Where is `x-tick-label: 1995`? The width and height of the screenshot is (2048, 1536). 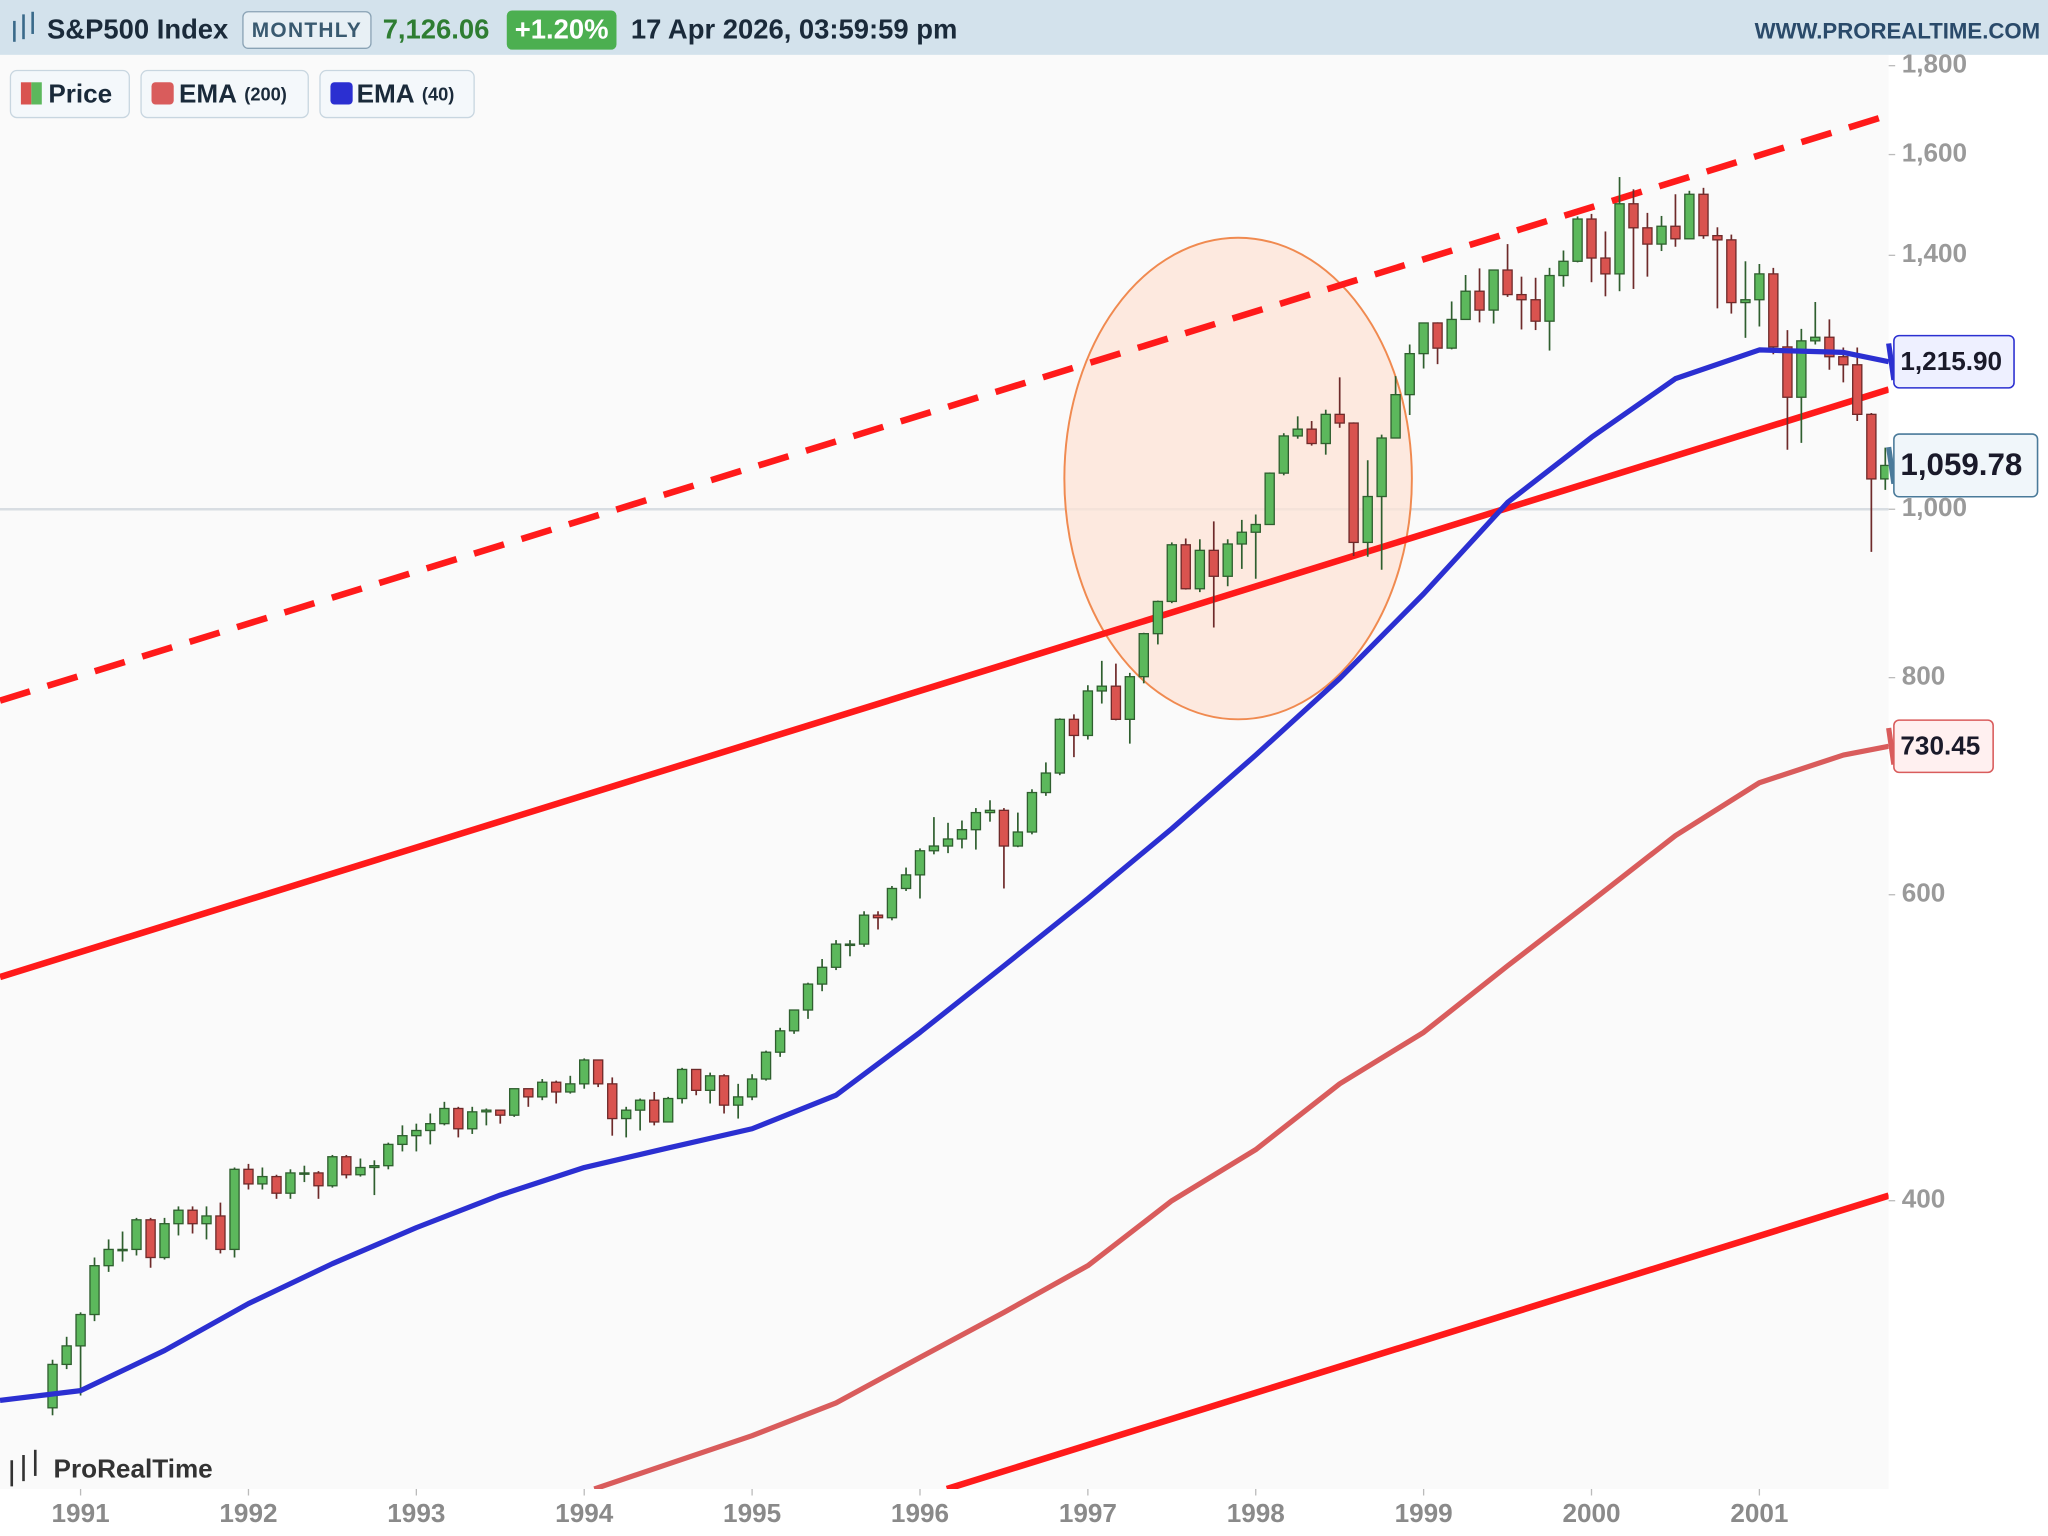 x-tick-label: 1995 is located at coordinates (752, 1513).